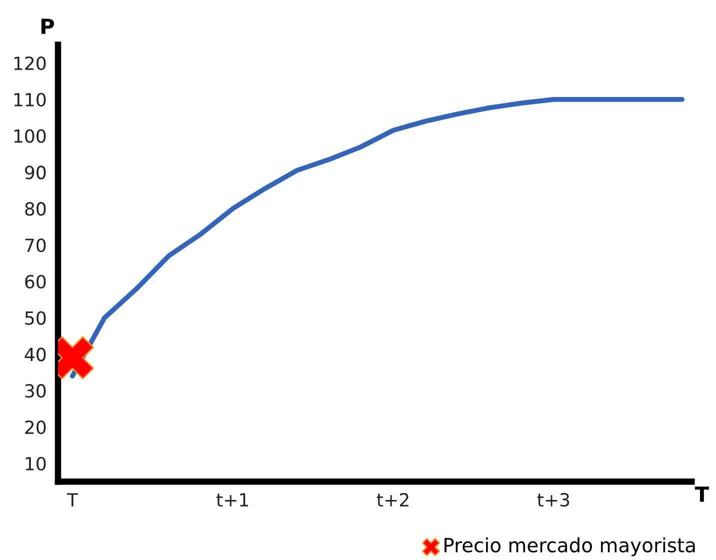 This screenshot has height=560, width=716. Describe the element at coordinates (35, 391) in the screenshot. I see `y-tick-label: 30` at that location.